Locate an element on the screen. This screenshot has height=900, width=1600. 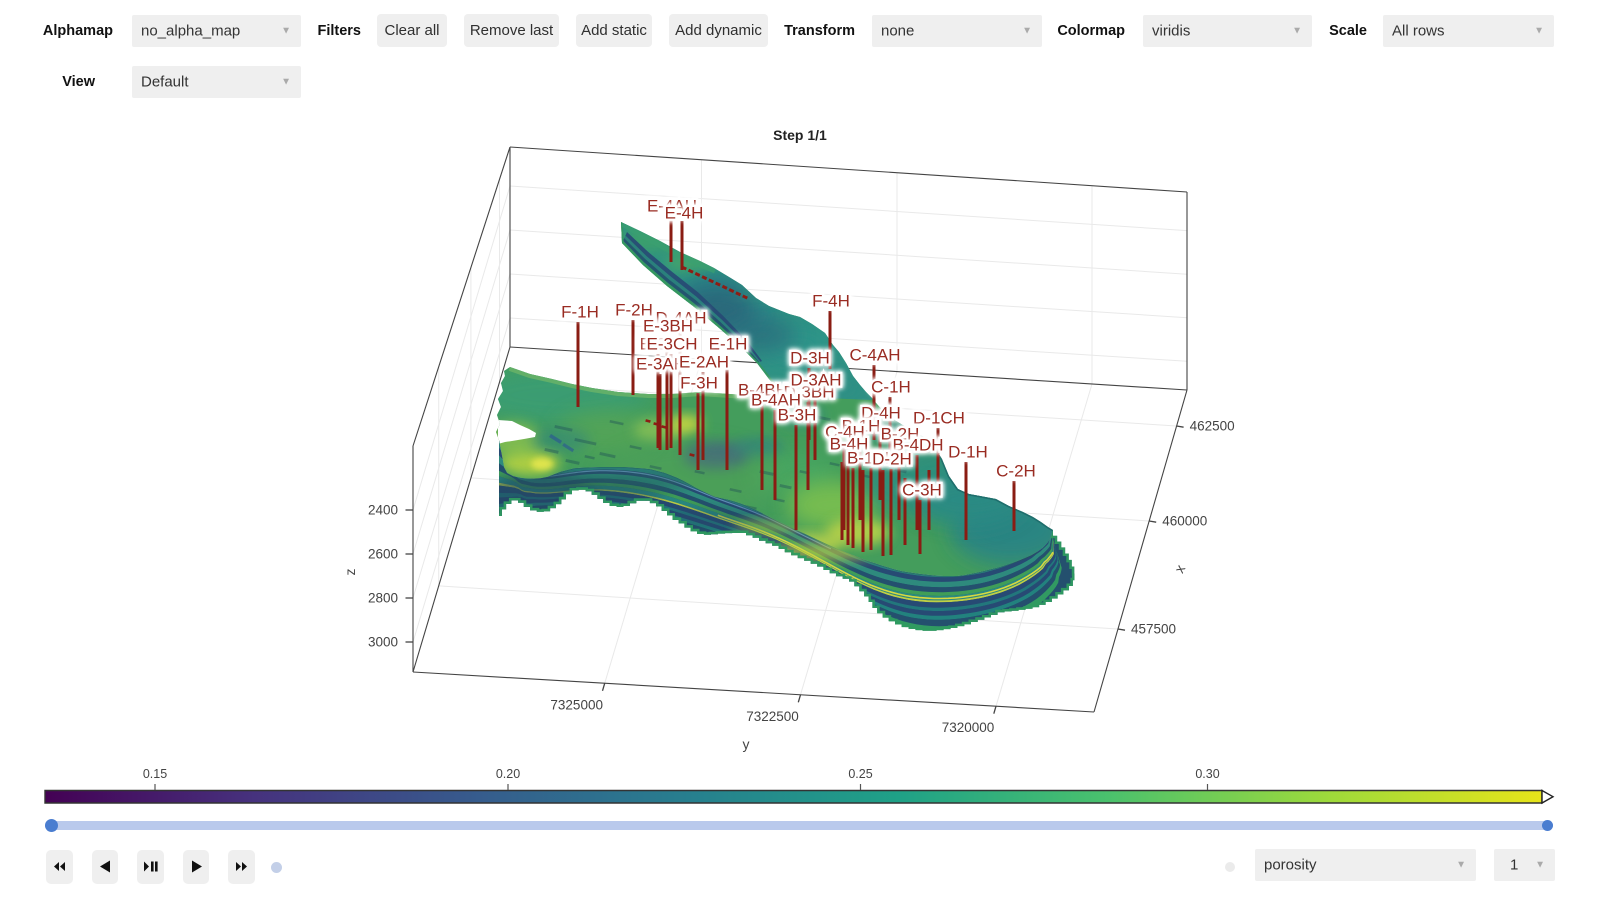
svg-text: D-1CH is located at coordinates (939, 418).